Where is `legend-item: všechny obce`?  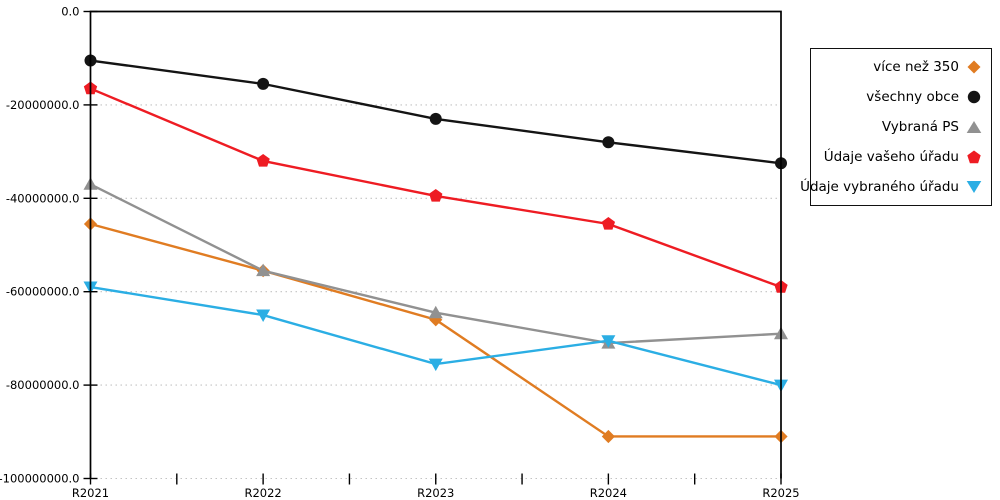 legend-item: všechny obce is located at coordinates (901, 97).